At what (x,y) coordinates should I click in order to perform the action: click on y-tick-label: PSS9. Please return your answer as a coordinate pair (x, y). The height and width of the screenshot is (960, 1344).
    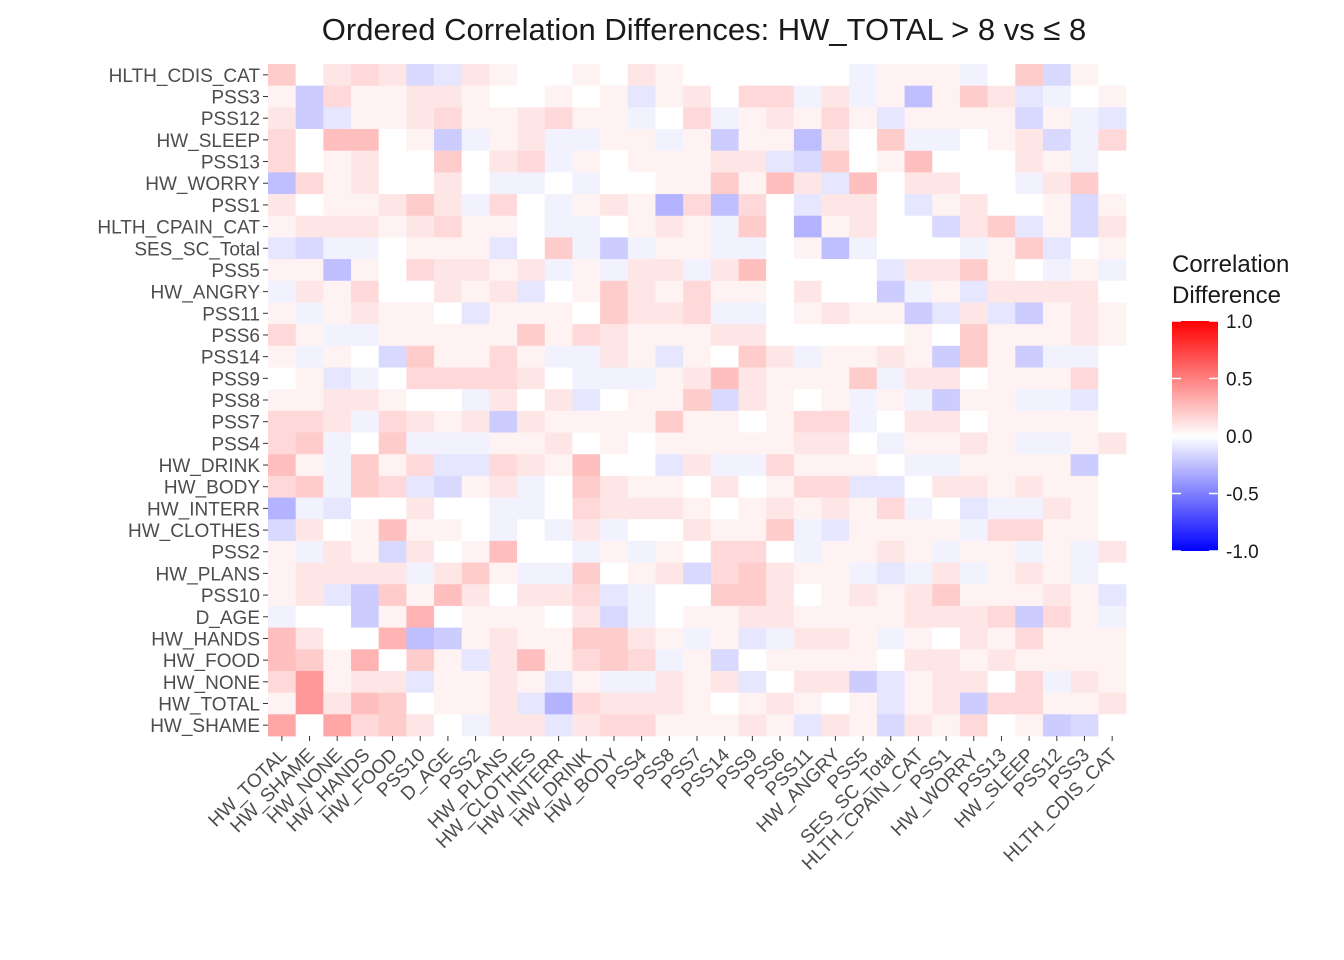
    Looking at the image, I should click on (235, 379).